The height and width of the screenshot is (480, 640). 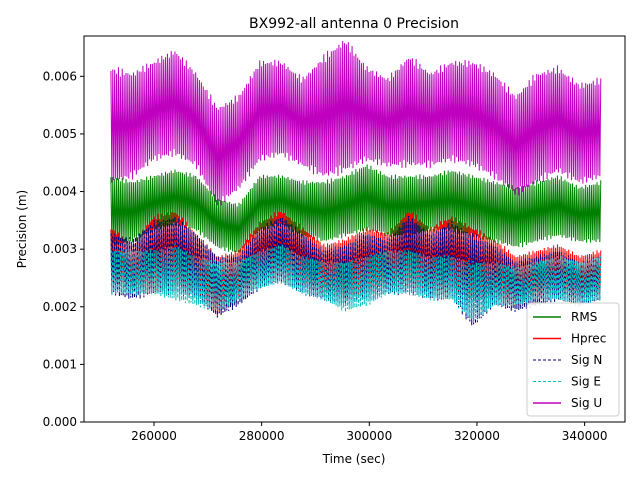 I want to click on y-tick-label: 0.005, so click(x=60, y=134).